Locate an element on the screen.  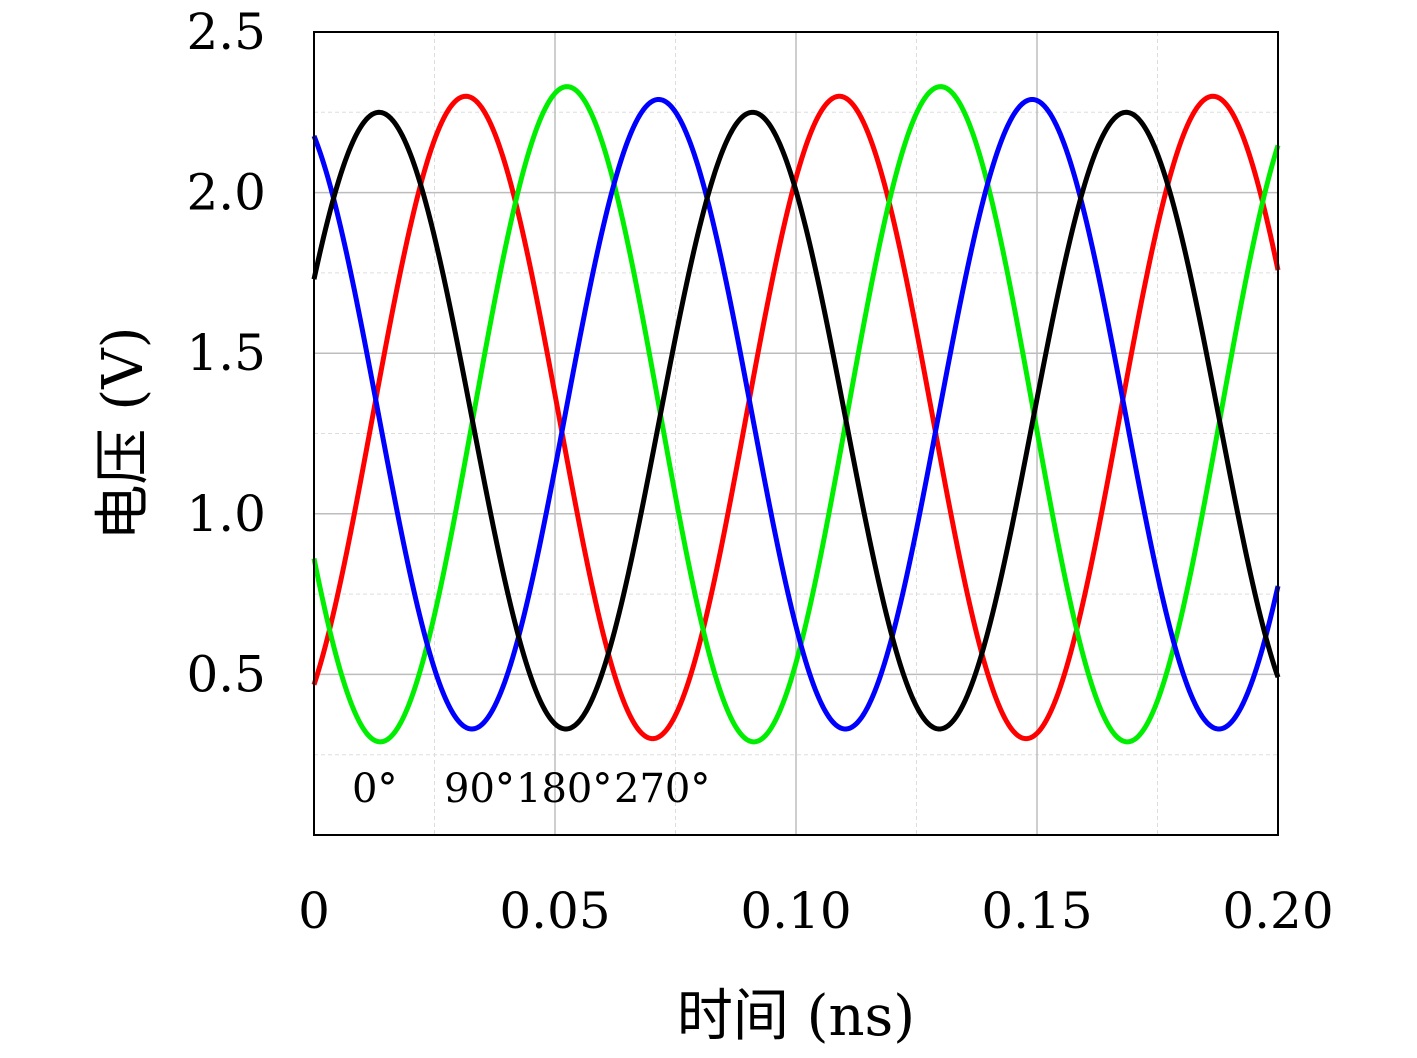
y-tick-label: 0.5 is located at coordinates (226, 674).